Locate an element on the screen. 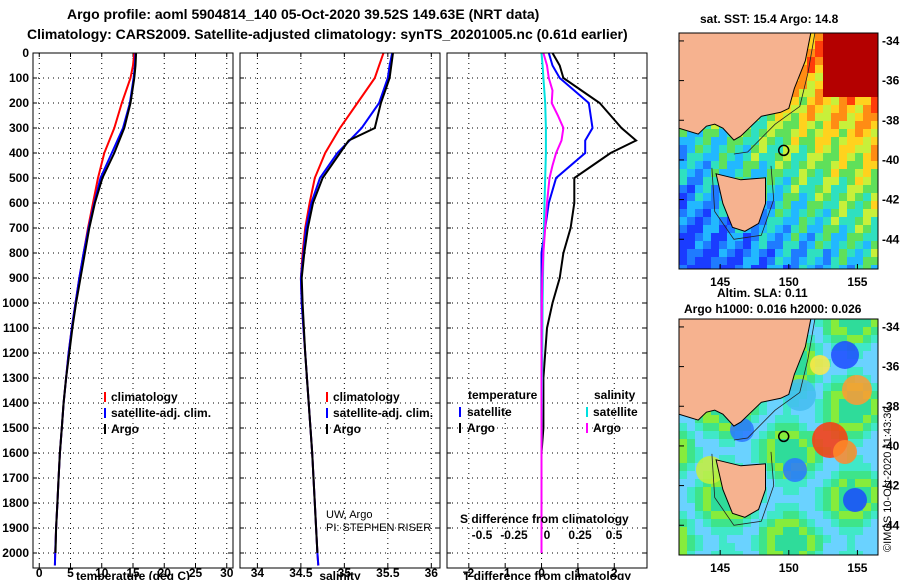  tasmania-landmass is located at coordinates (740, 488).